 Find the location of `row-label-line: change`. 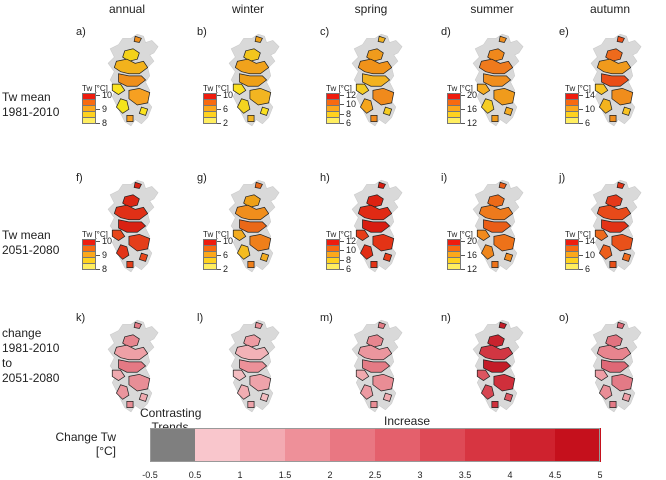

row-label-line: change is located at coordinates (22, 333).